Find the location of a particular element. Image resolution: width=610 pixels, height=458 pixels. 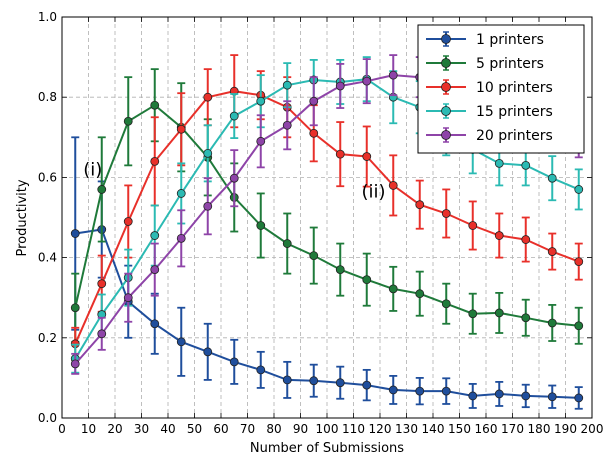

legend-label: 10 printers is located at coordinates (514, 88).